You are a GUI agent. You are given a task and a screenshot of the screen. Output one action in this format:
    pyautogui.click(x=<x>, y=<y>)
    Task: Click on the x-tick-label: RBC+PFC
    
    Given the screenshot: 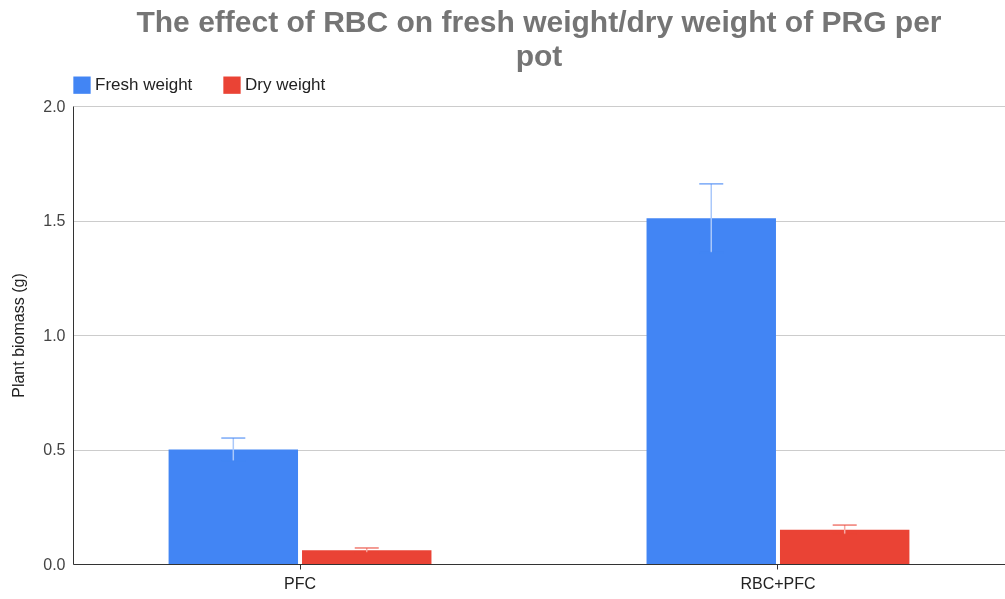 What is the action you would take?
    pyautogui.click(x=778, y=583)
    